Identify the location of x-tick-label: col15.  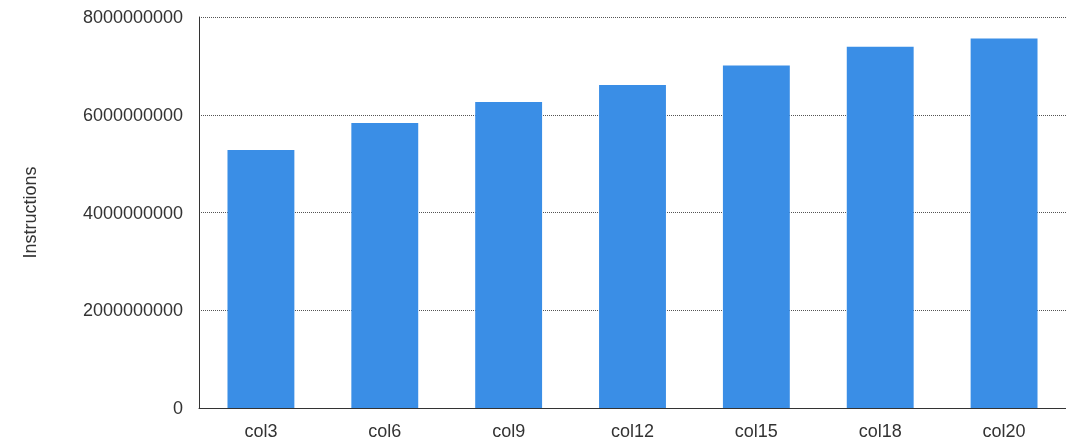
(756, 431).